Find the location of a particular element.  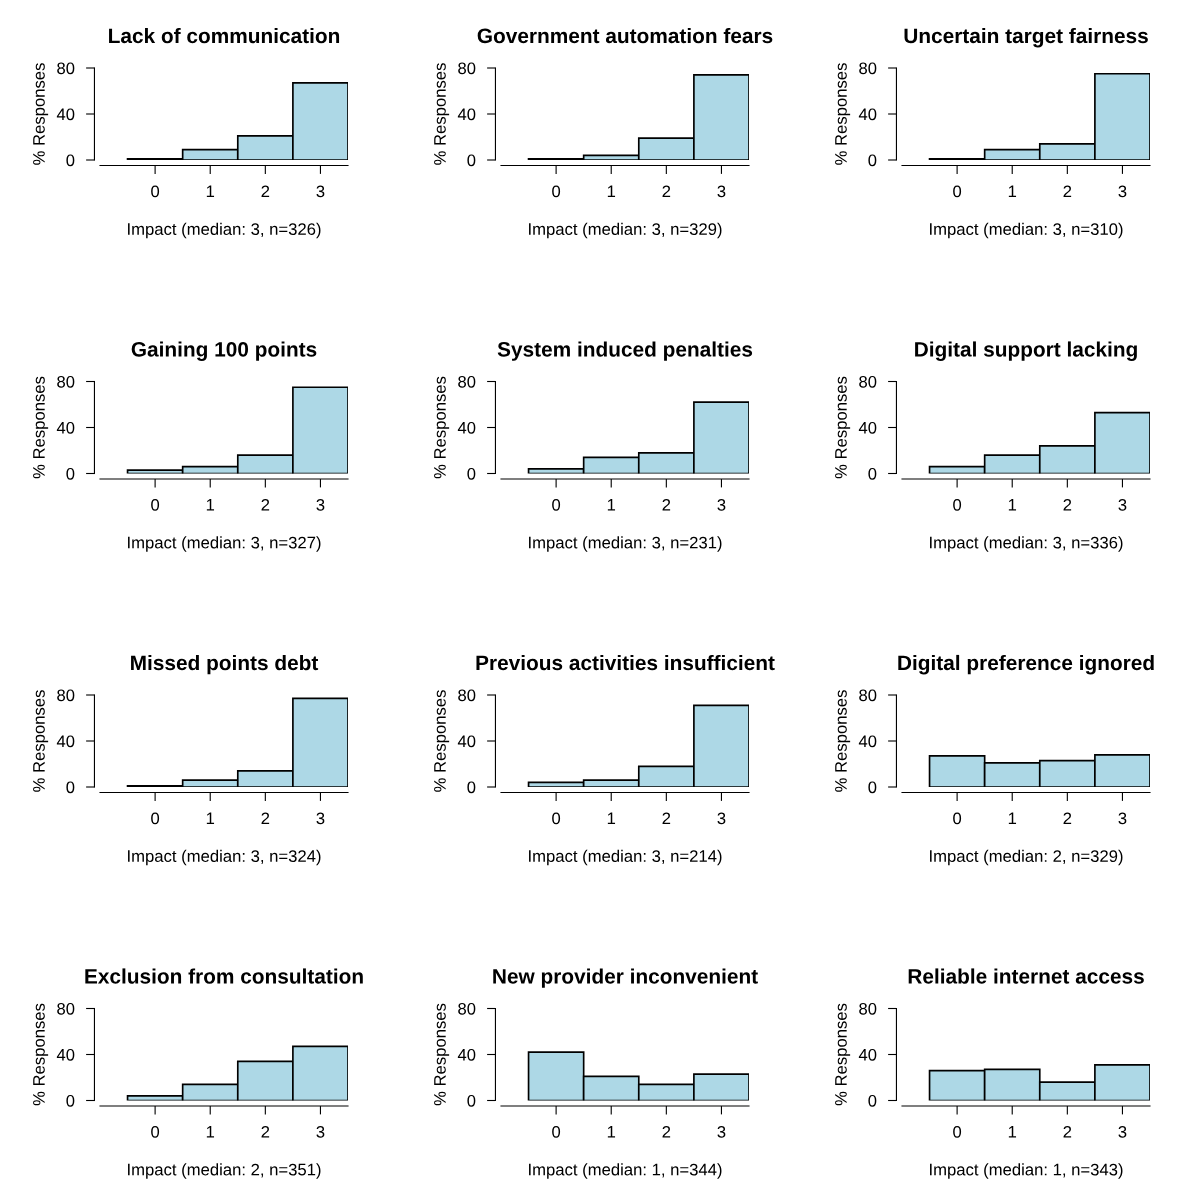

chart-title: Government automation fears is located at coordinates (625, 35).